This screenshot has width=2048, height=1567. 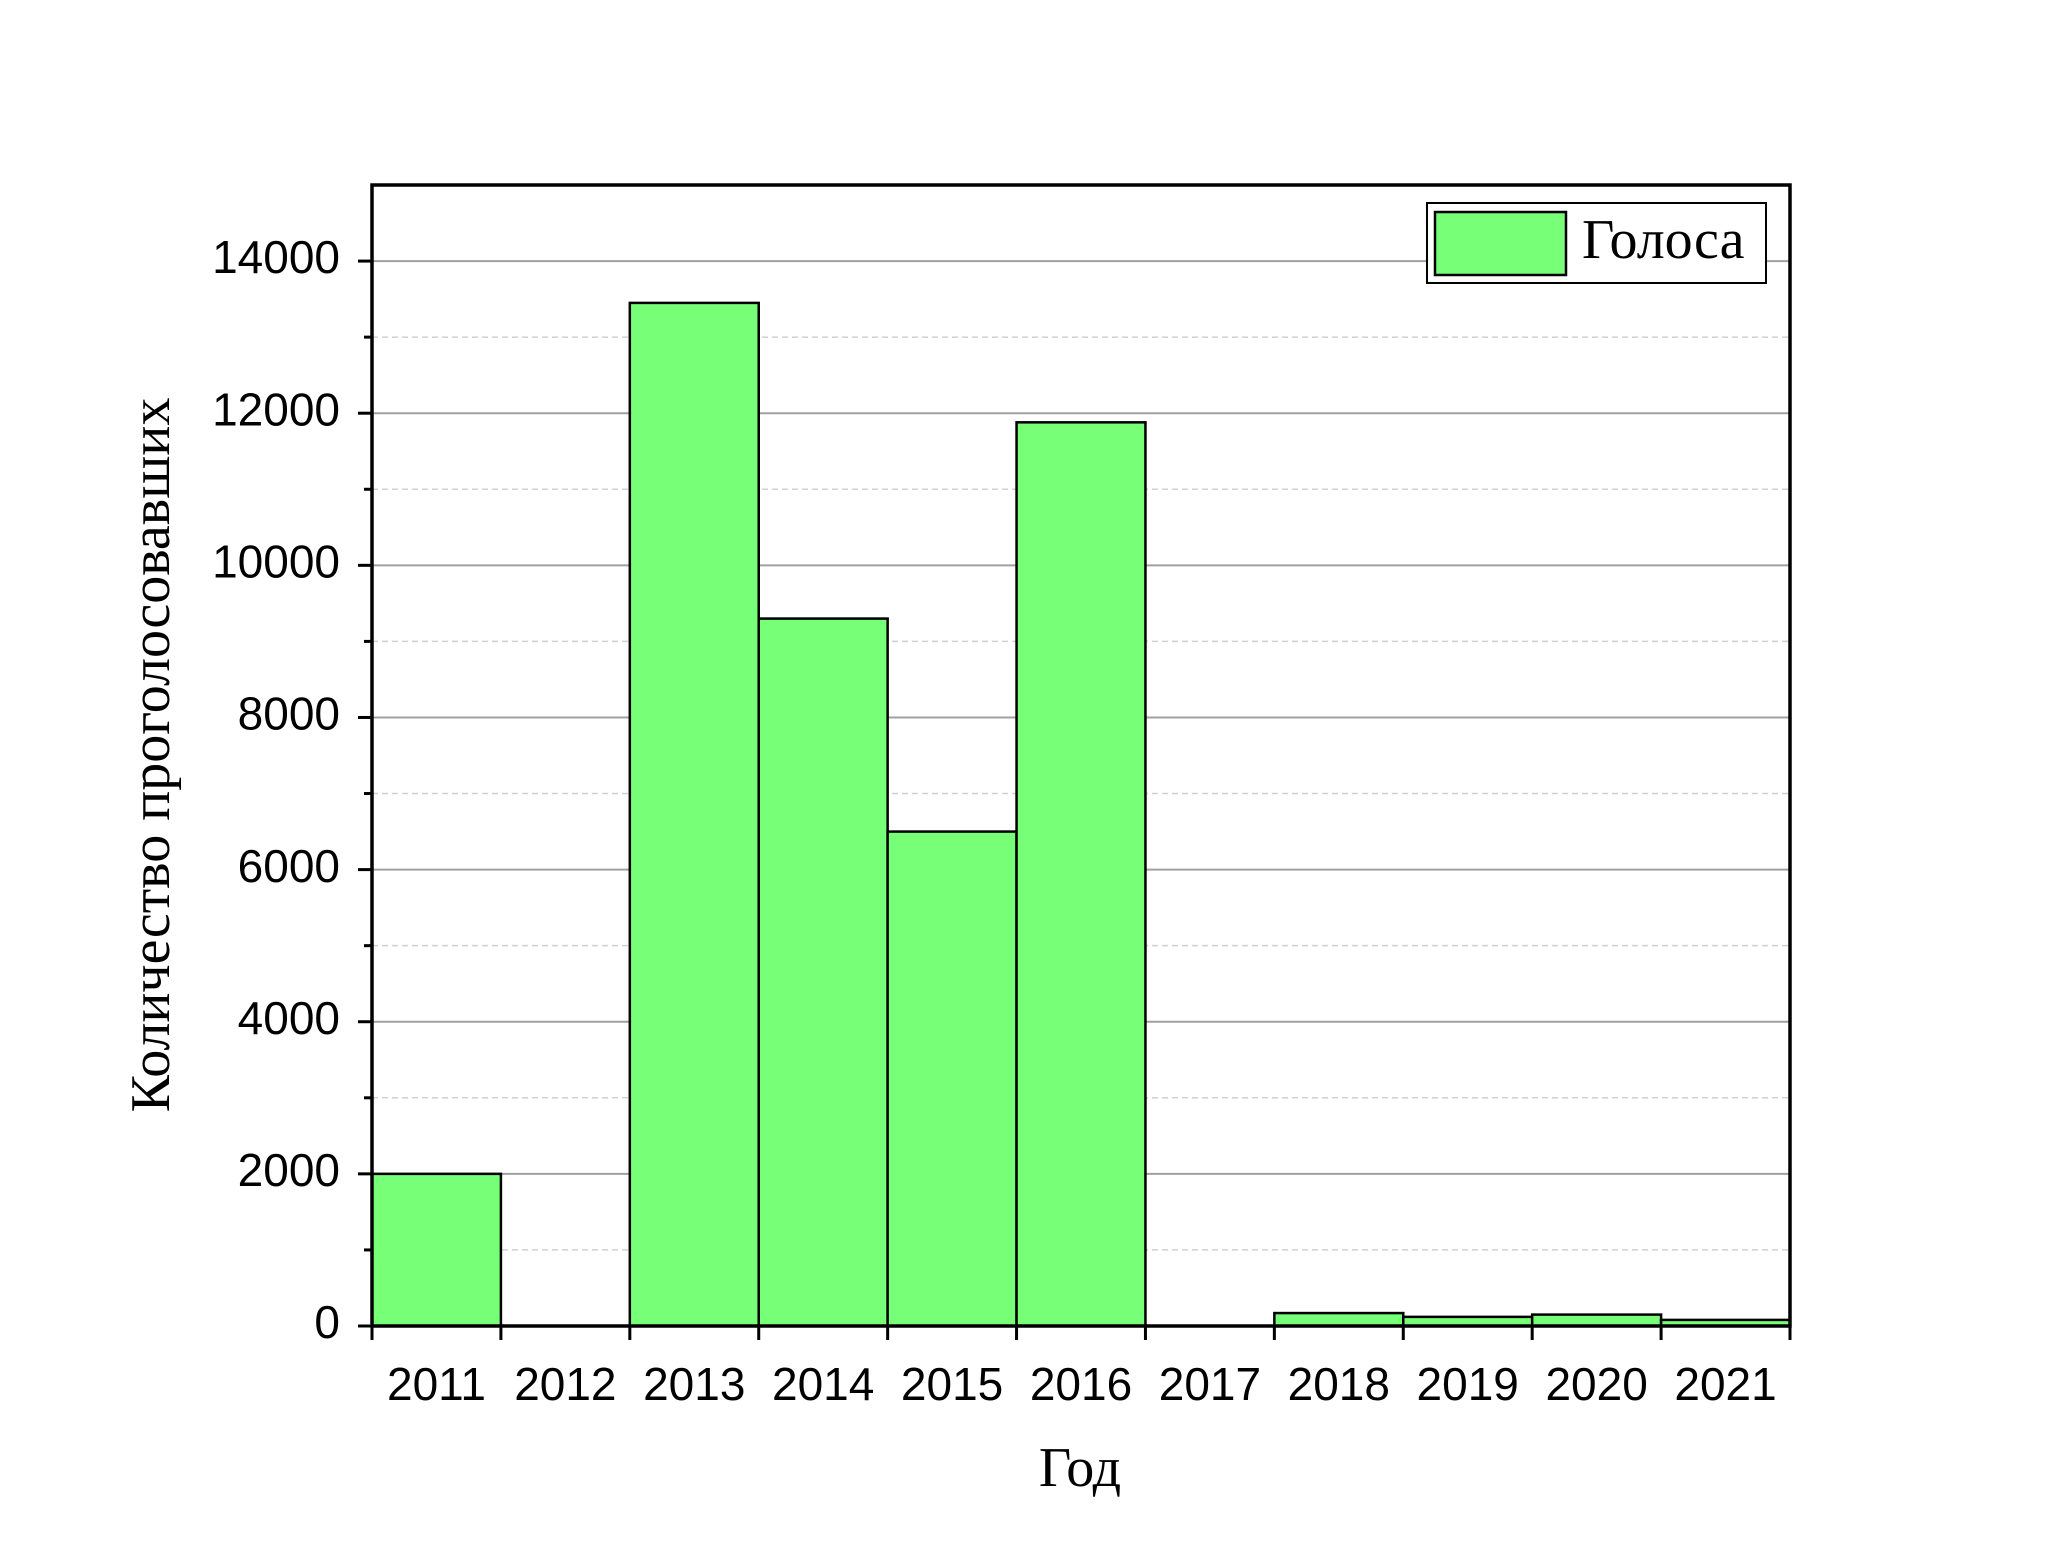 What do you see at coordinates (1210, 1384) in the screenshot?
I see `x-tick-label: 2017` at bounding box center [1210, 1384].